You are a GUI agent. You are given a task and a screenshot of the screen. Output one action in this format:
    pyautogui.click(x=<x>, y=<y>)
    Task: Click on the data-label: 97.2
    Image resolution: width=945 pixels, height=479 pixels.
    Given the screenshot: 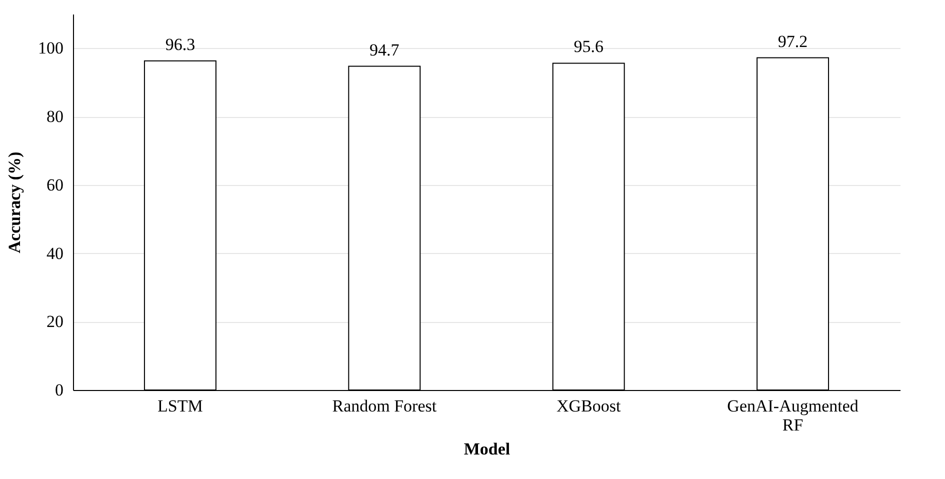 What is the action you would take?
    pyautogui.click(x=793, y=41)
    